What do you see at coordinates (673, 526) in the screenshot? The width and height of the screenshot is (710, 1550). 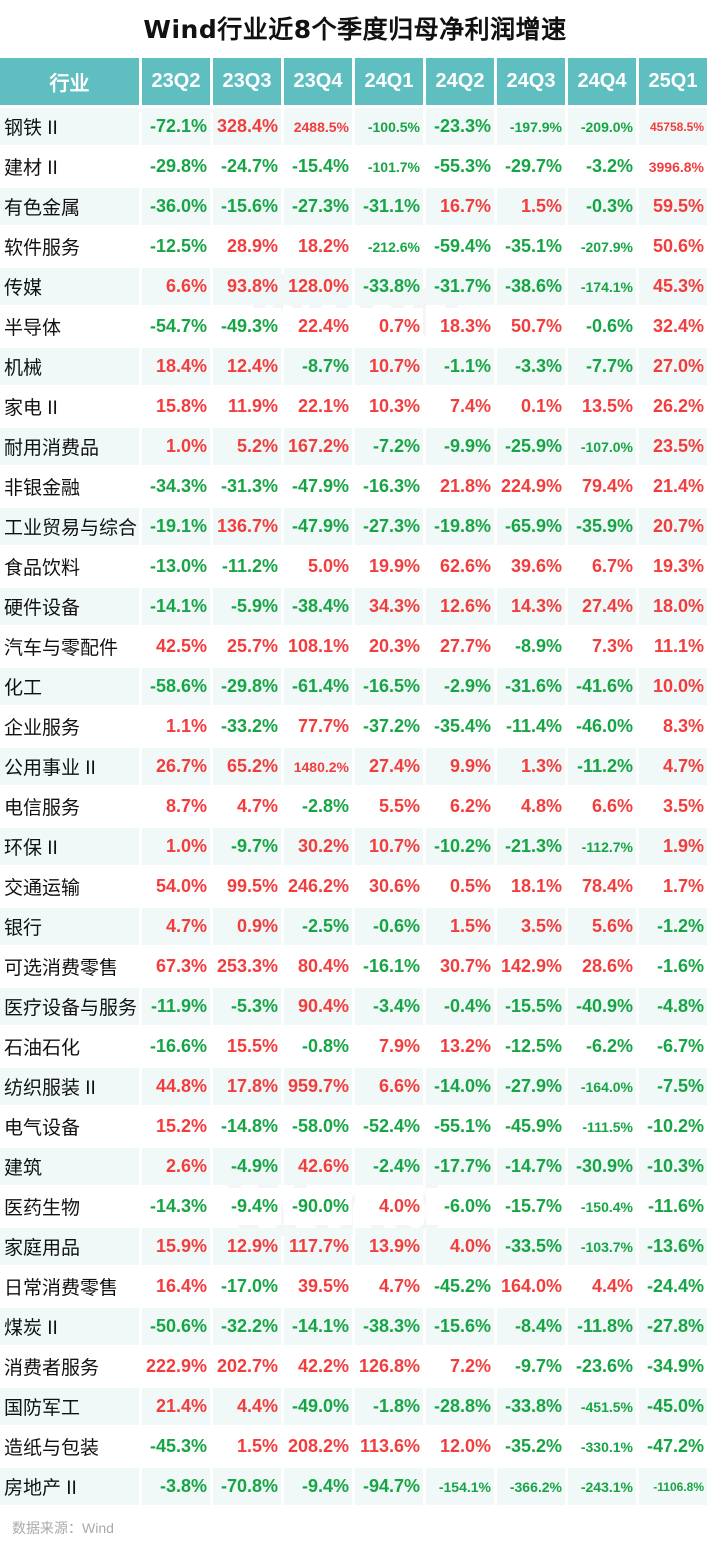 I see `growth-value-cell: 20.7%` at bounding box center [673, 526].